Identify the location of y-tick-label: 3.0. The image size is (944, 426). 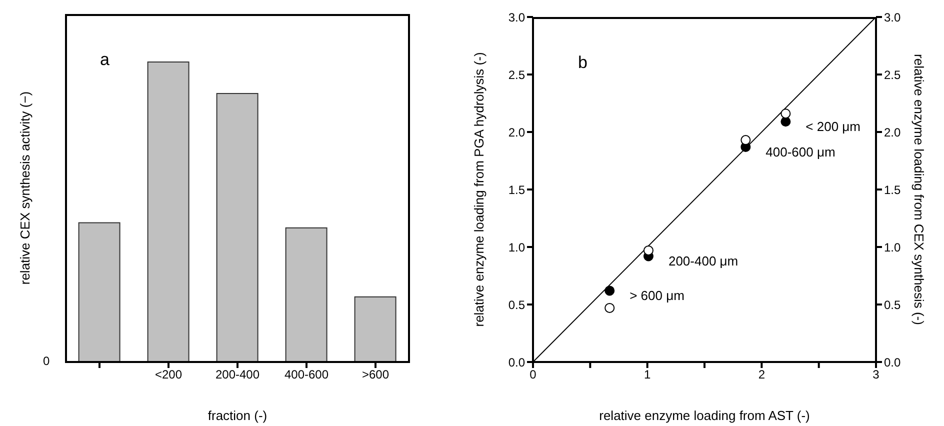
(517, 17).